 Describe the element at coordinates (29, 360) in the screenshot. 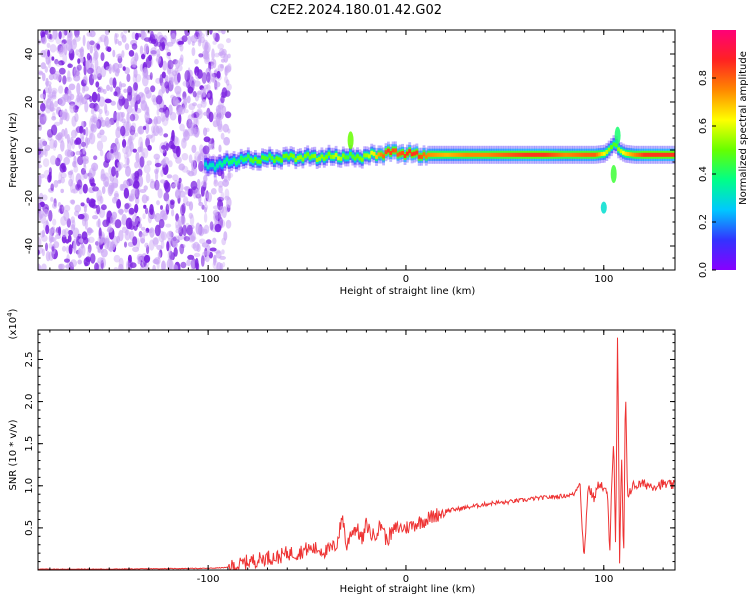

I see `y-tick-label: 2.5` at that location.